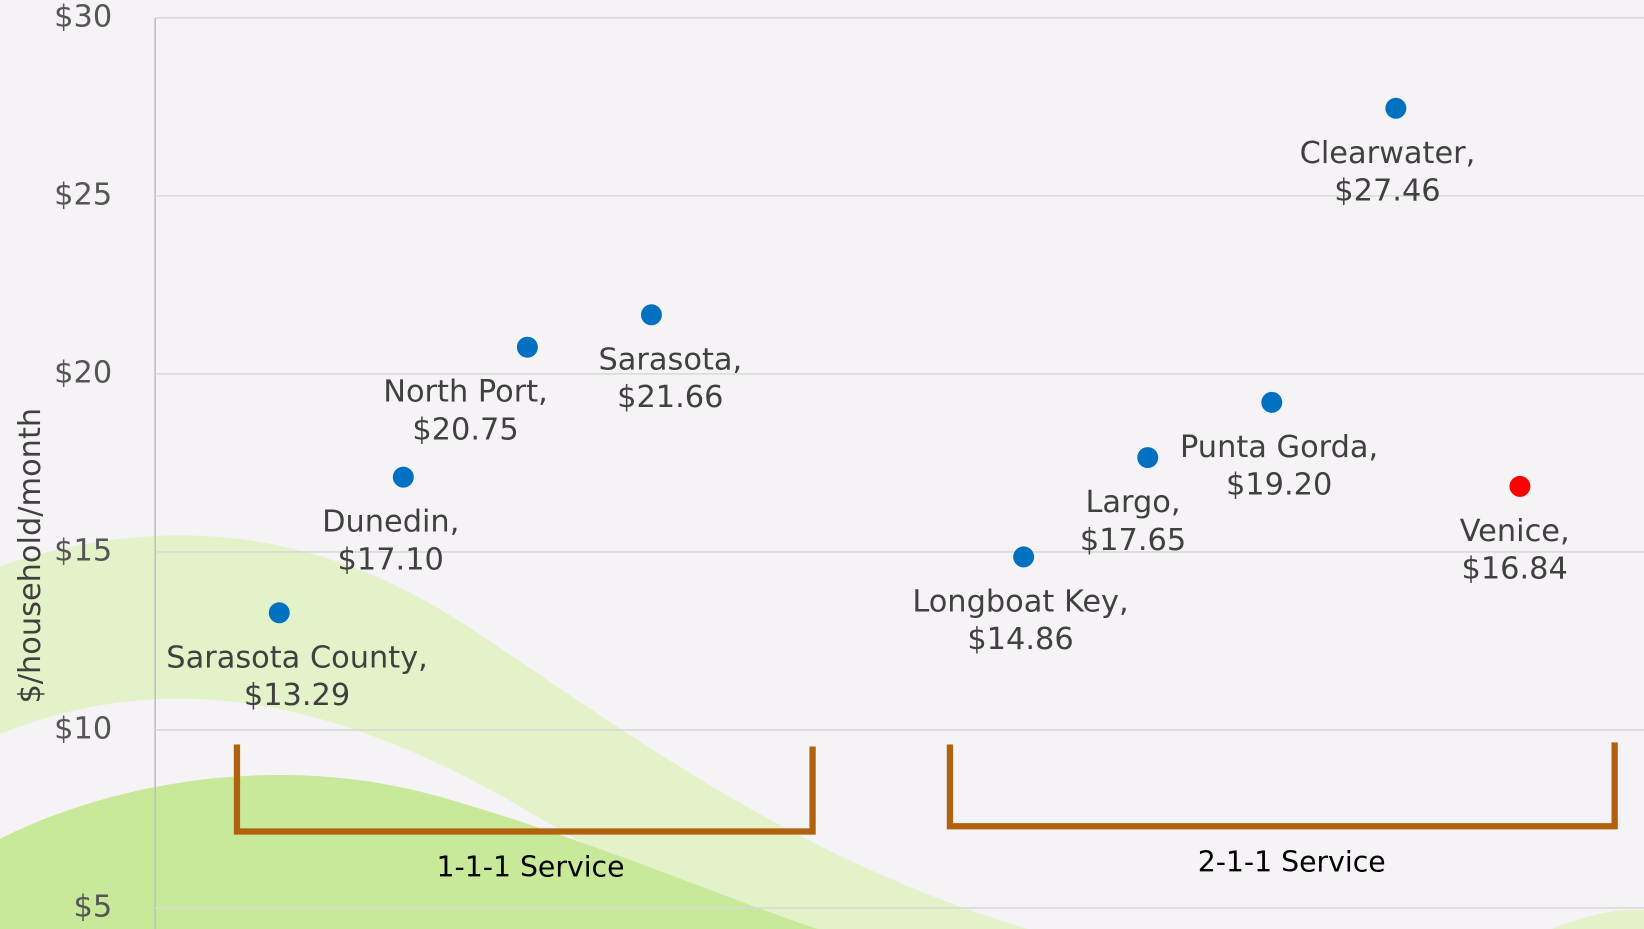 The height and width of the screenshot is (929, 1644). I want to click on y-tick-label: $25, so click(83, 194).